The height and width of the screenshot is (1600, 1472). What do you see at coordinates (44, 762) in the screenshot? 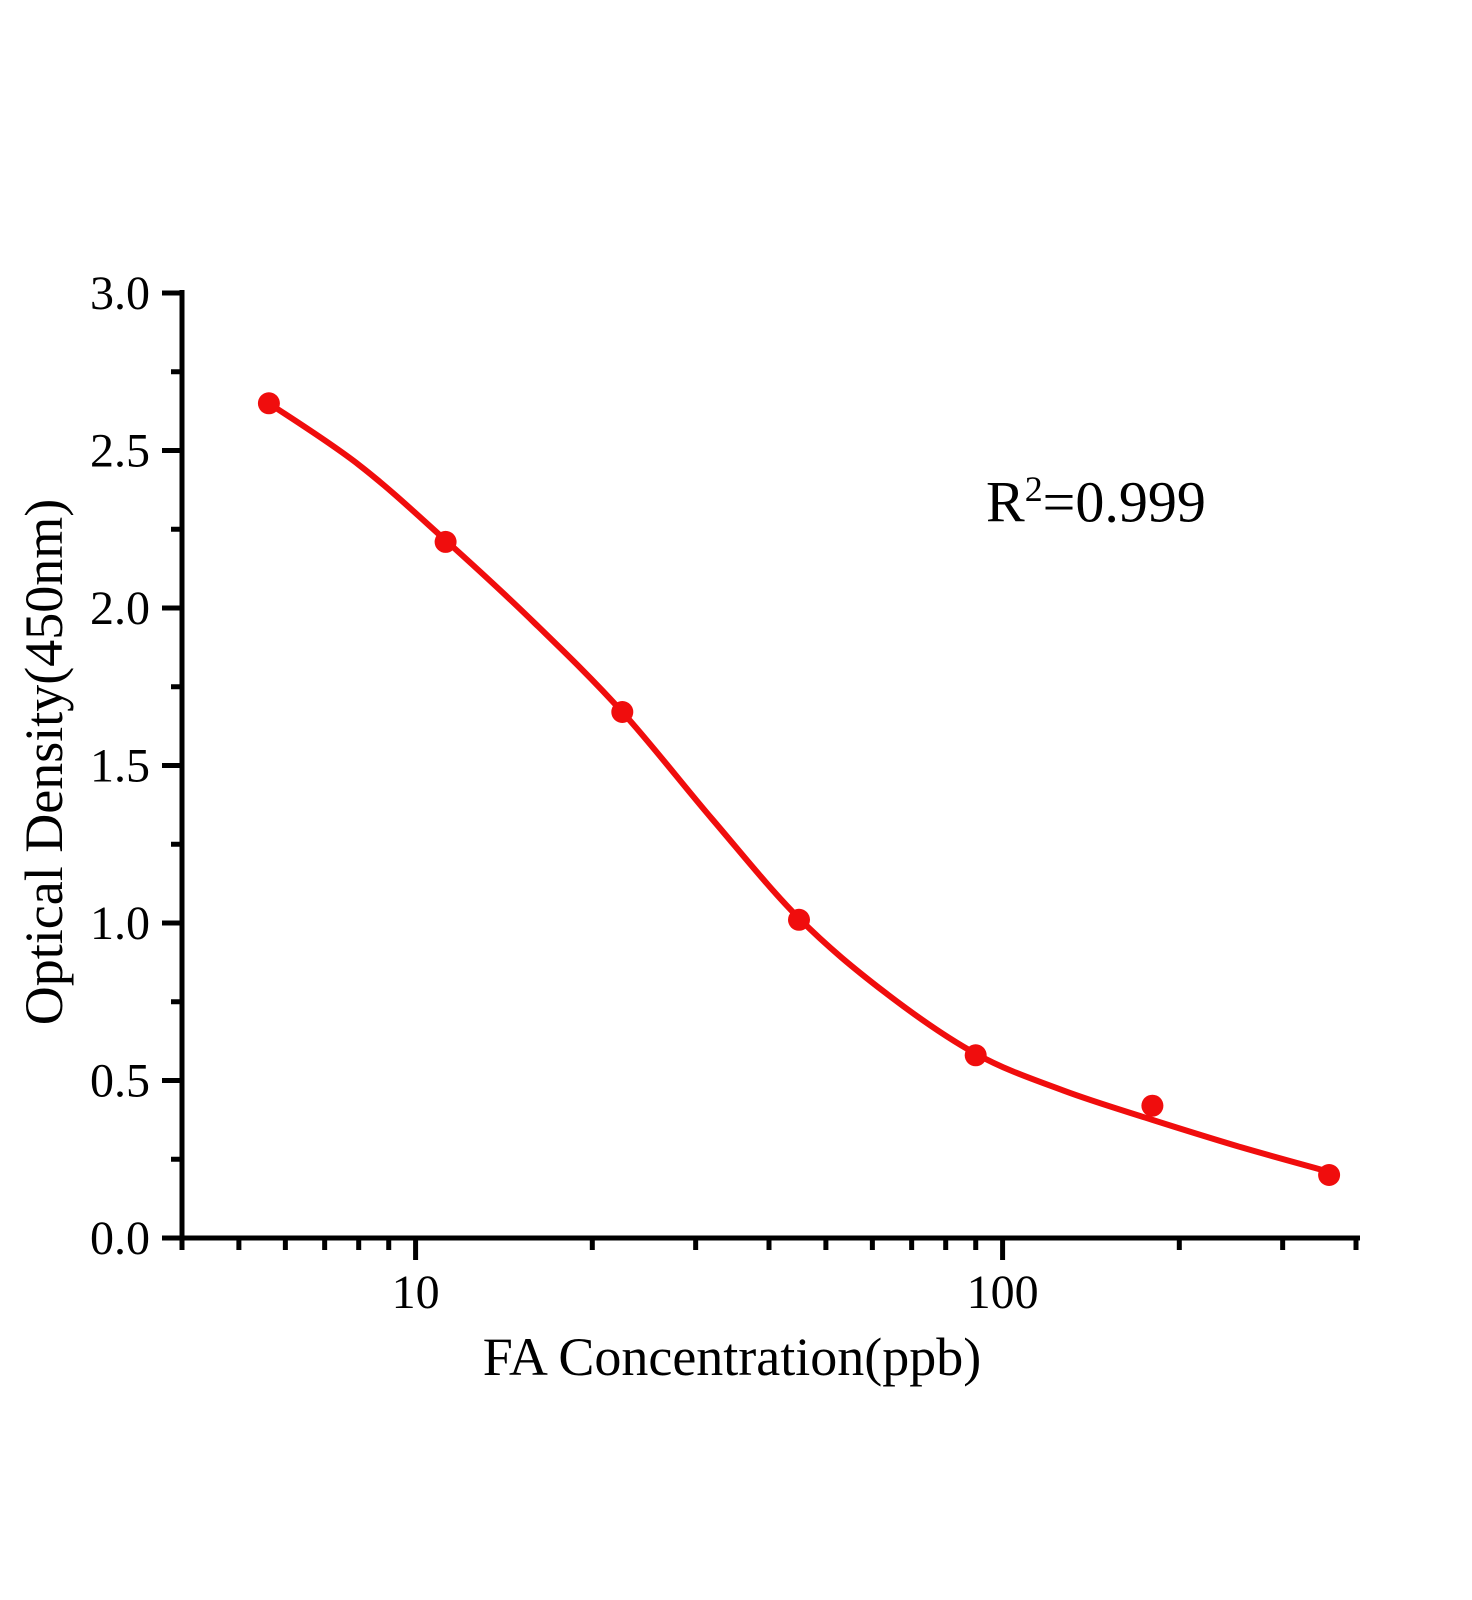
I see `y-axis-title: Optical Density(450nm)` at bounding box center [44, 762].